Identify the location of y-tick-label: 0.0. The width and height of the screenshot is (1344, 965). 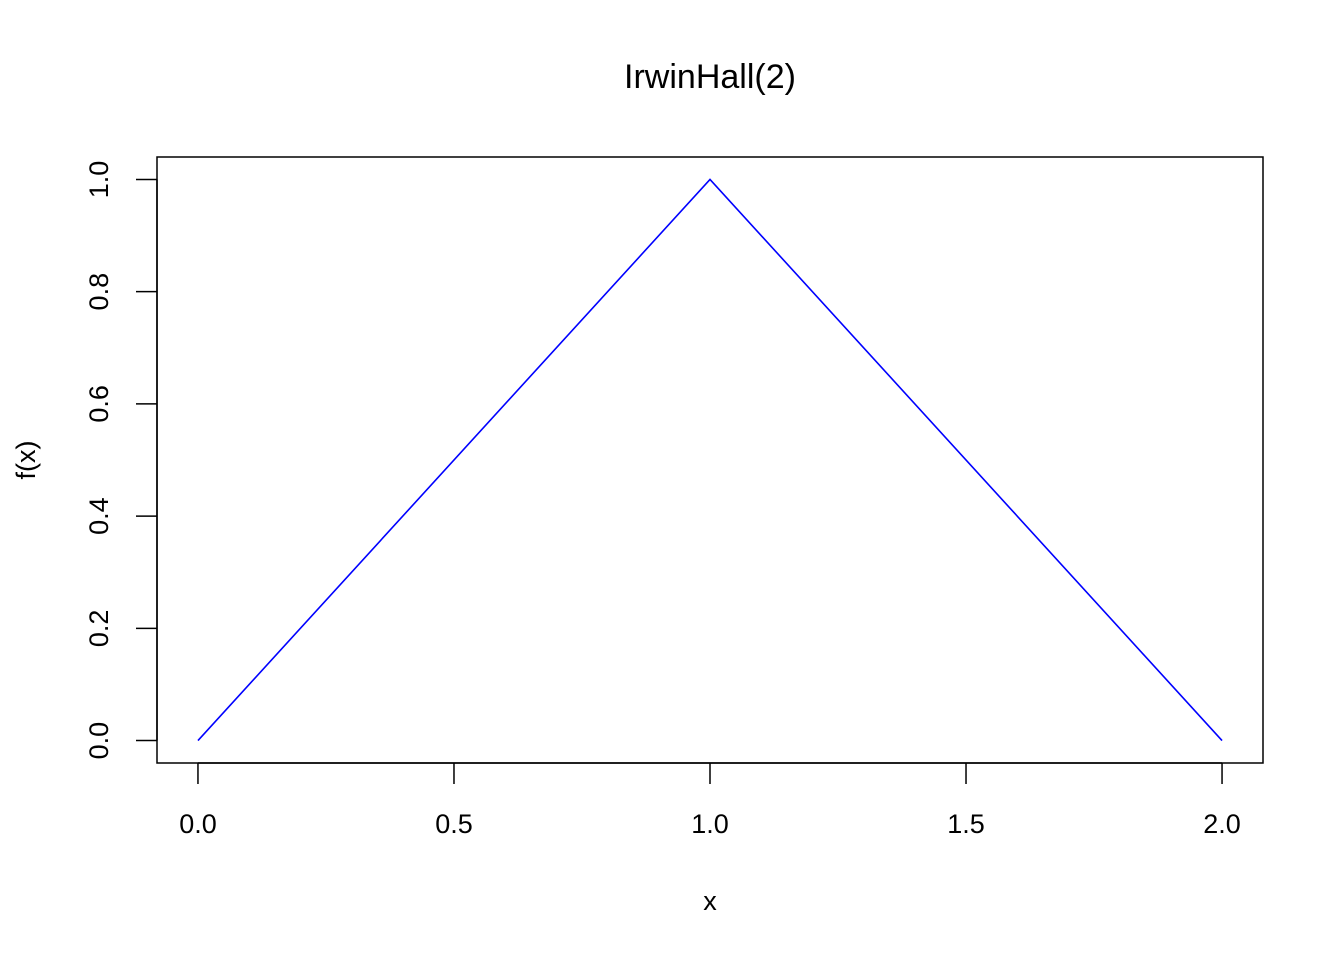
(99, 741).